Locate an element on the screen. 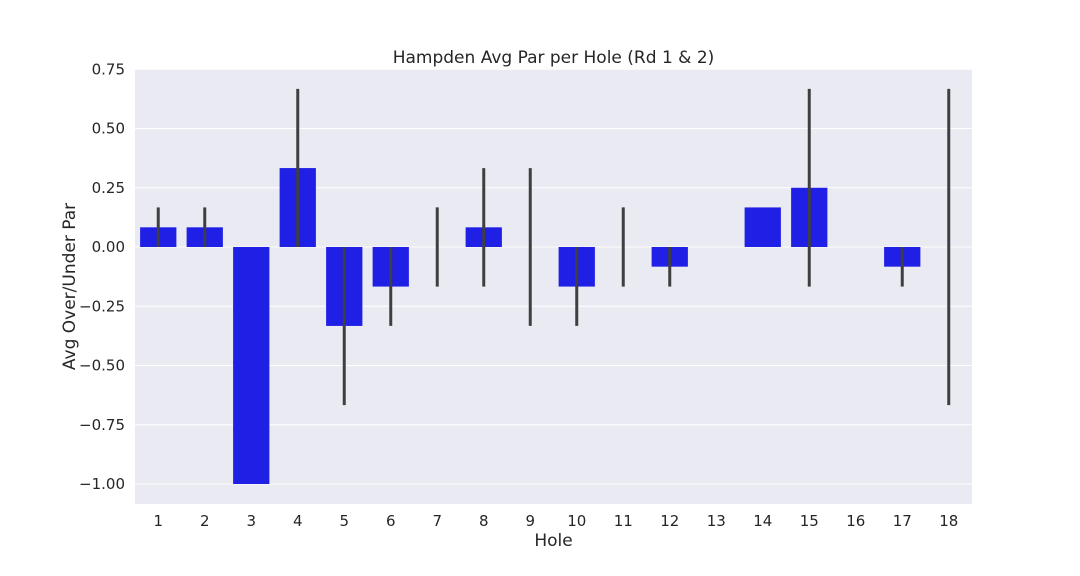  y-axis-label: Avg Over/Under Par is located at coordinates (70, 286).